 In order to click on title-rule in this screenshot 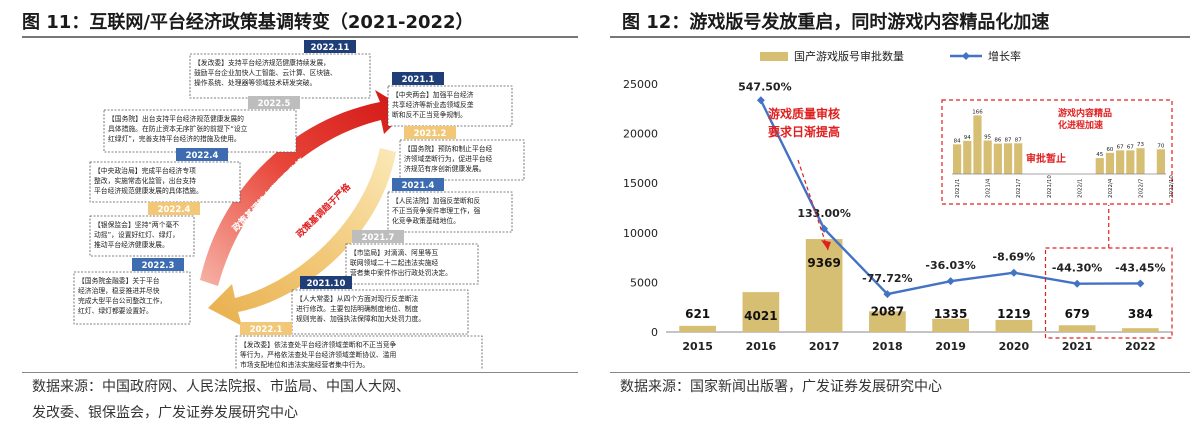, I will do `click(300, 37)`.